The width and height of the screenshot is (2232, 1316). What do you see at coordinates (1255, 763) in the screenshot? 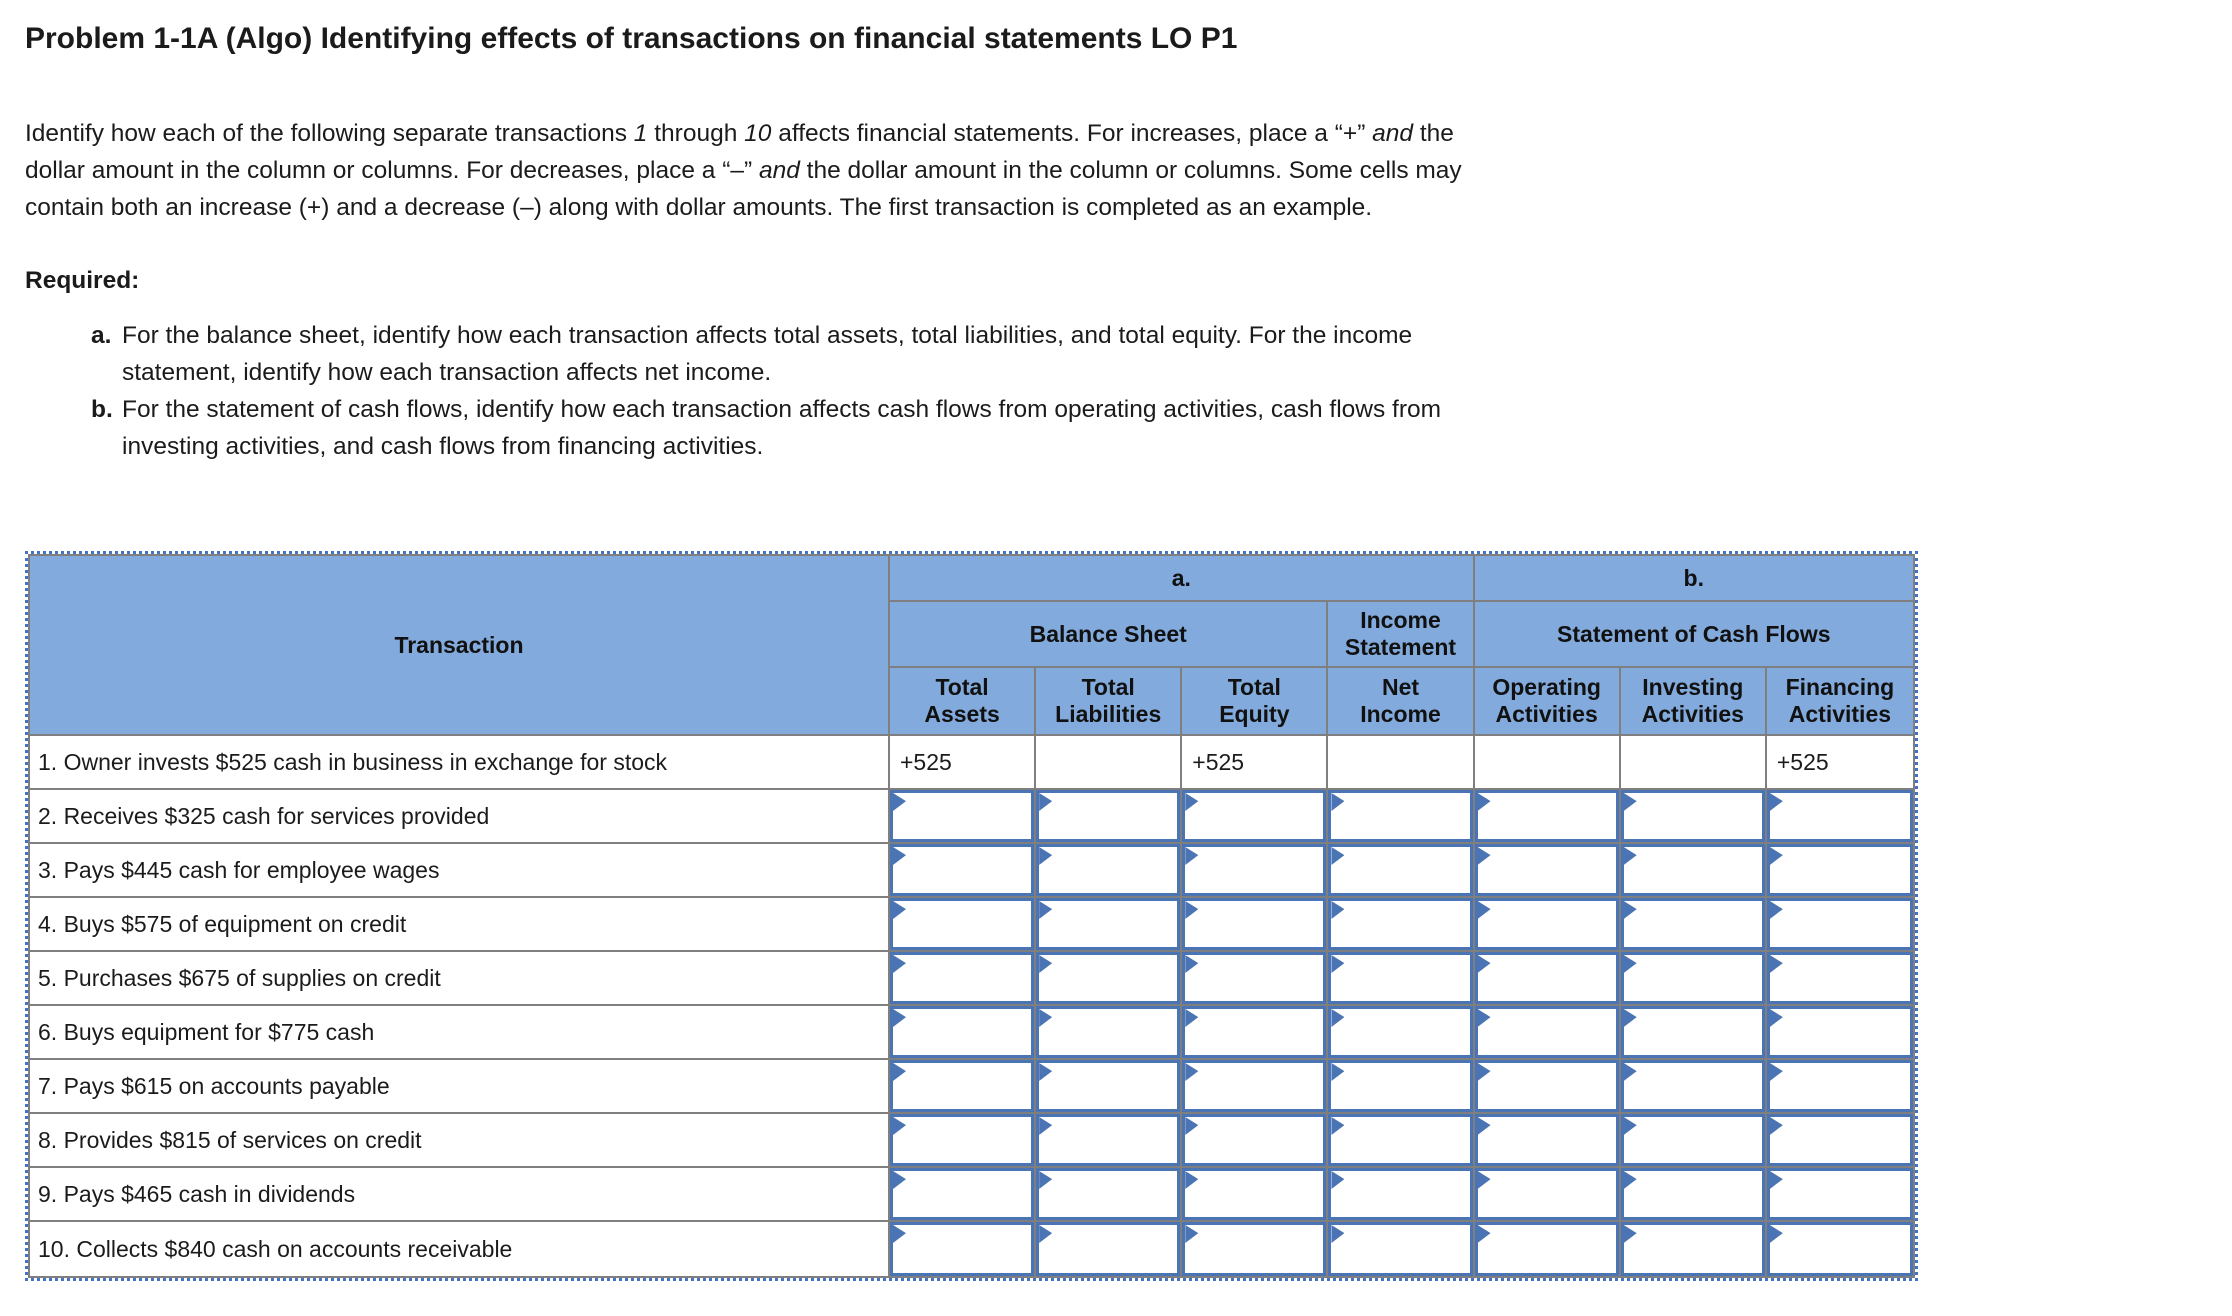
I see `example-cell-total-equity: +525` at bounding box center [1255, 763].